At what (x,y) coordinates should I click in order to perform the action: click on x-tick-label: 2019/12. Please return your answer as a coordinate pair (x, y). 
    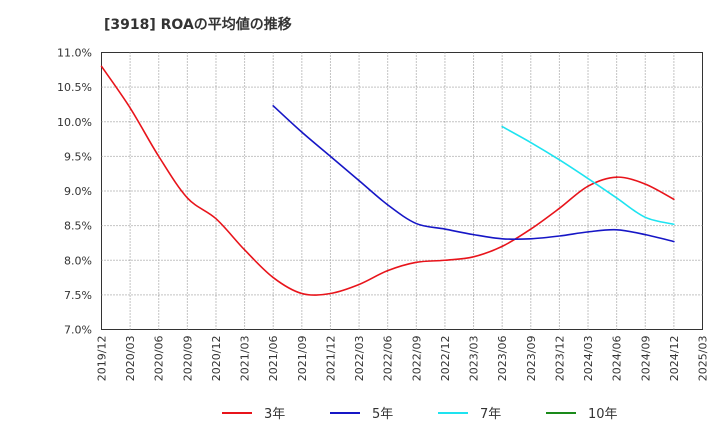
    Looking at the image, I should click on (102, 359).